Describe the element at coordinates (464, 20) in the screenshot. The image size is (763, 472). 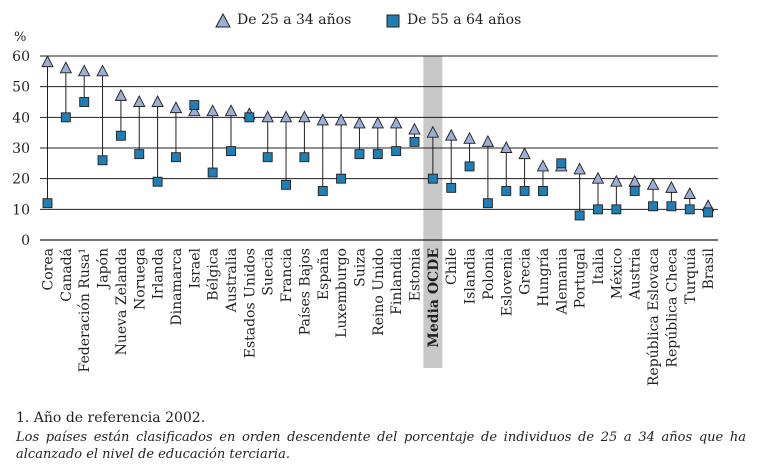
I see `legend-label-old: De 55 a 64 años` at that location.